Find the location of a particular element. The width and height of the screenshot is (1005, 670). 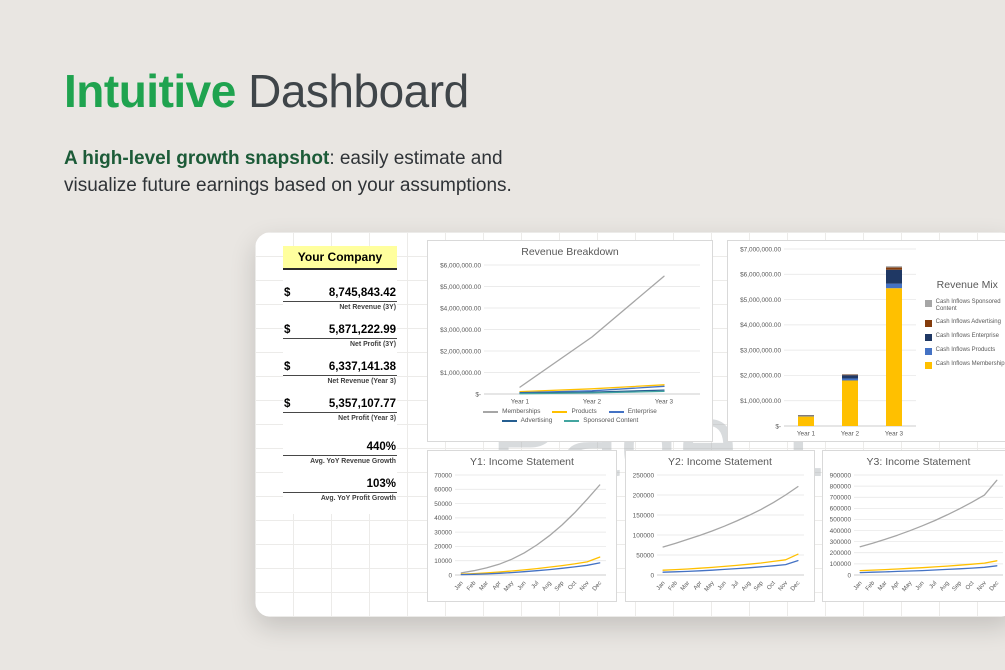

svg-text: 40000 is located at coordinates (443, 518).